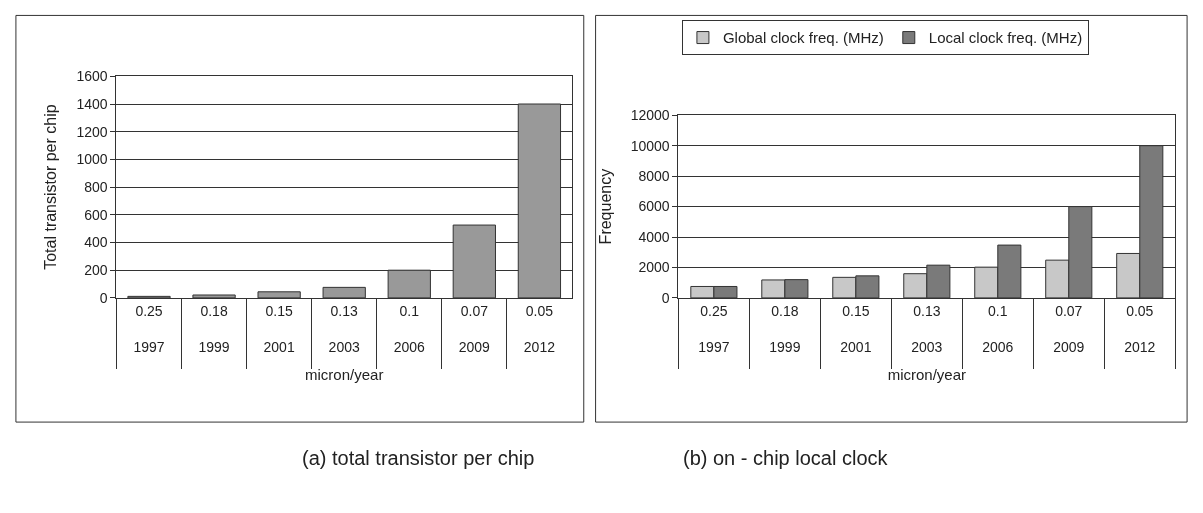 The image size is (1203, 513). What do you see at coordinates (654, 176) in the screenshot?
I see `y-tick-label: 8000` at bounding box center [654, 176].